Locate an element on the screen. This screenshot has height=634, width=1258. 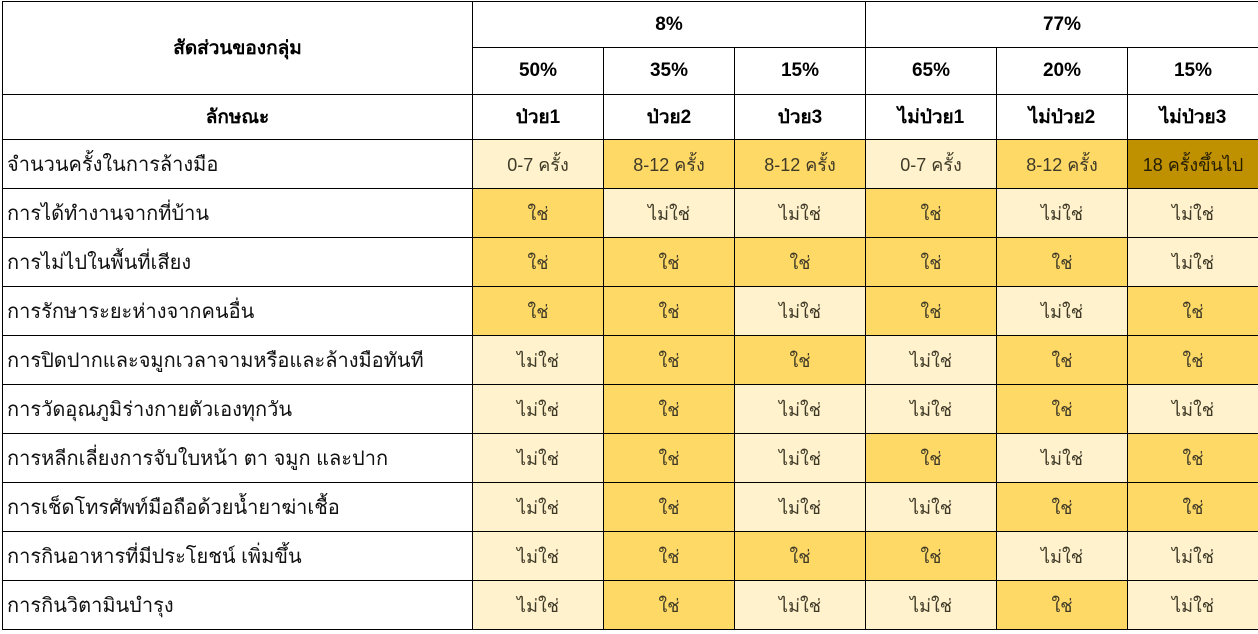
column-header-cell: ไม่ป่วย1 is located at coordinates (931, 117).